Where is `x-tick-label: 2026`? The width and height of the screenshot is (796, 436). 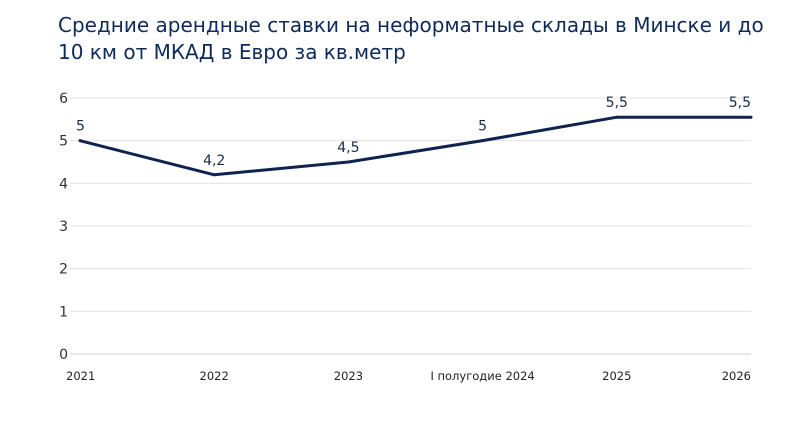 x-tick-label: 2026 is located at coordinates (736, 376).